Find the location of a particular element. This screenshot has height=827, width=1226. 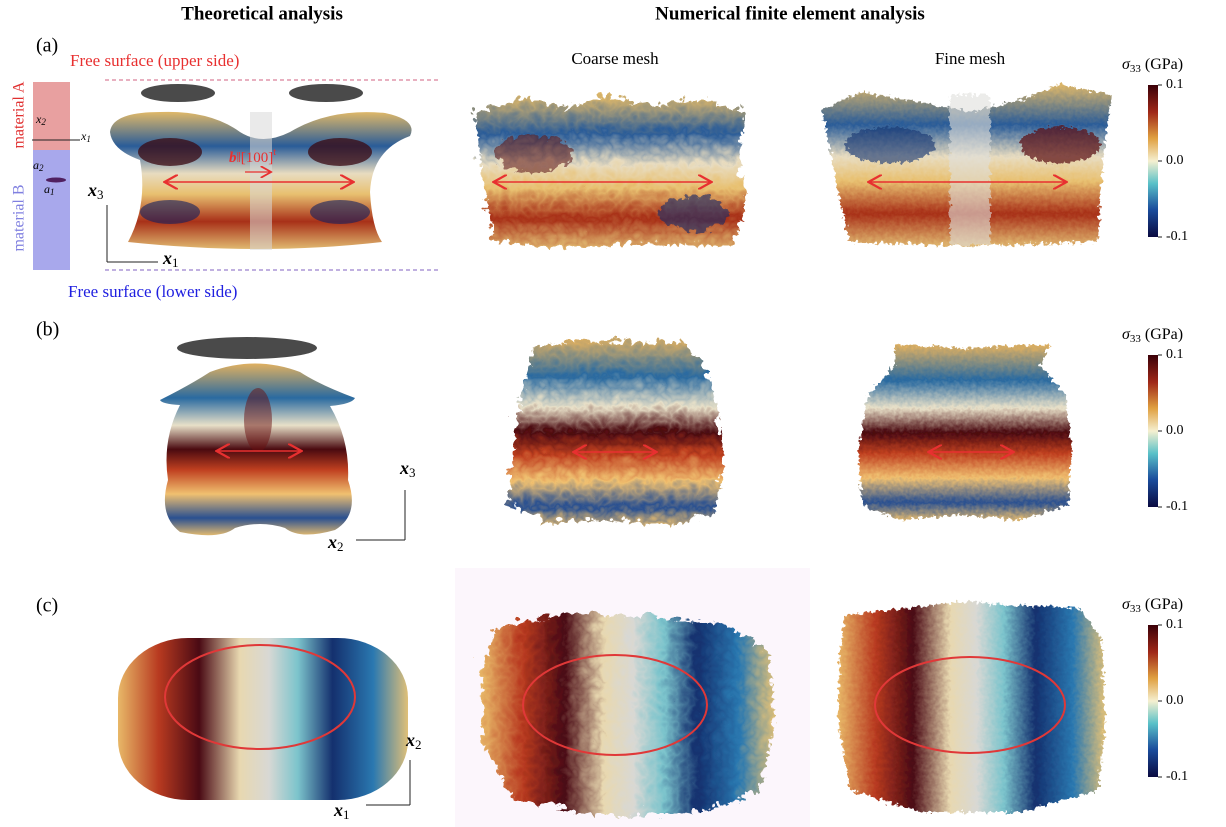

inset-axis-label: x1 is located at coordinates (85, 136).